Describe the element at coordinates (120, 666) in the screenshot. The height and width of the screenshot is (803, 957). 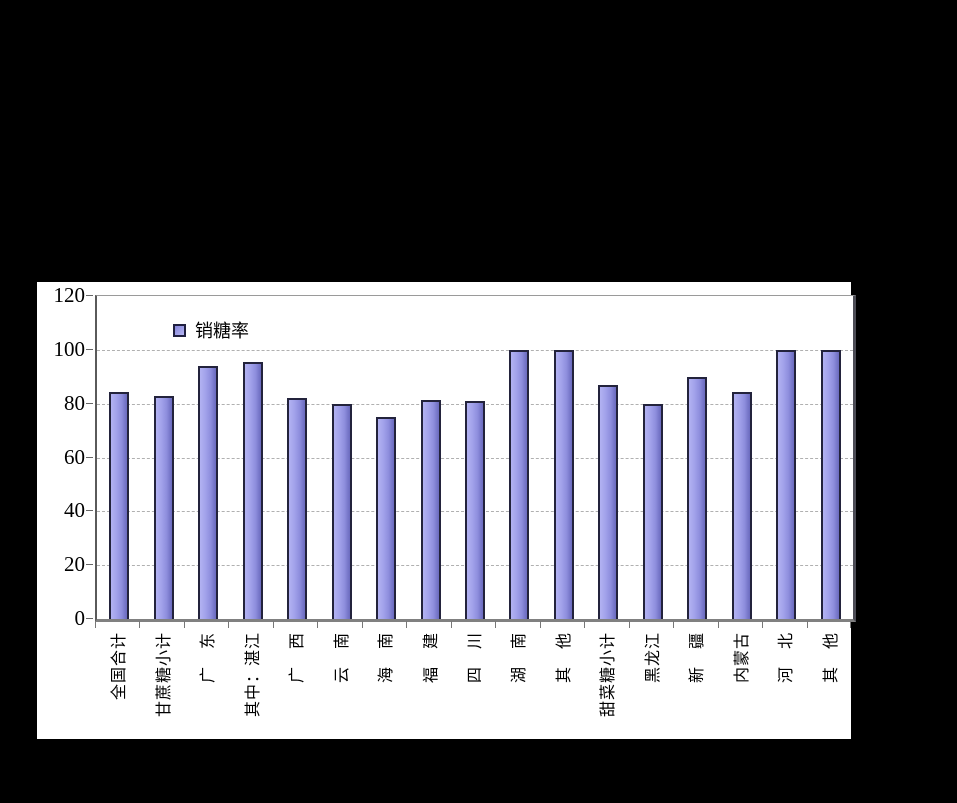
I see `x-axis-label: 全国合计` at that location.